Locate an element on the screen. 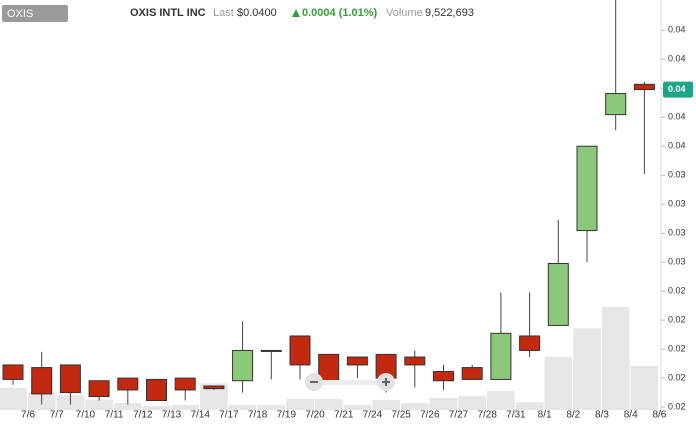 The height and width of the screenshot is (427, 696). zoom-slider is located at coordinates (351, 382).